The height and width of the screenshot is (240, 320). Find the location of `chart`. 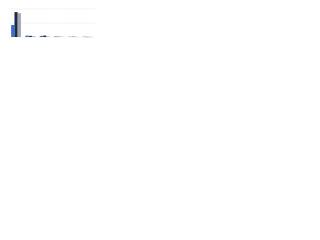

chart is located at coordinates (52, 23).